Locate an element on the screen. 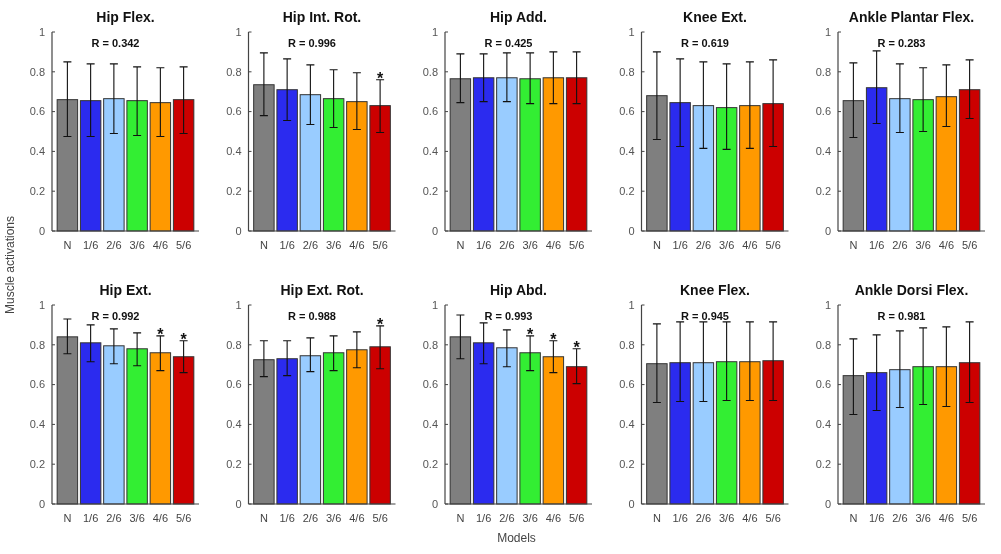  annotation: R = 0.425 is located at coordinates (508, 43).